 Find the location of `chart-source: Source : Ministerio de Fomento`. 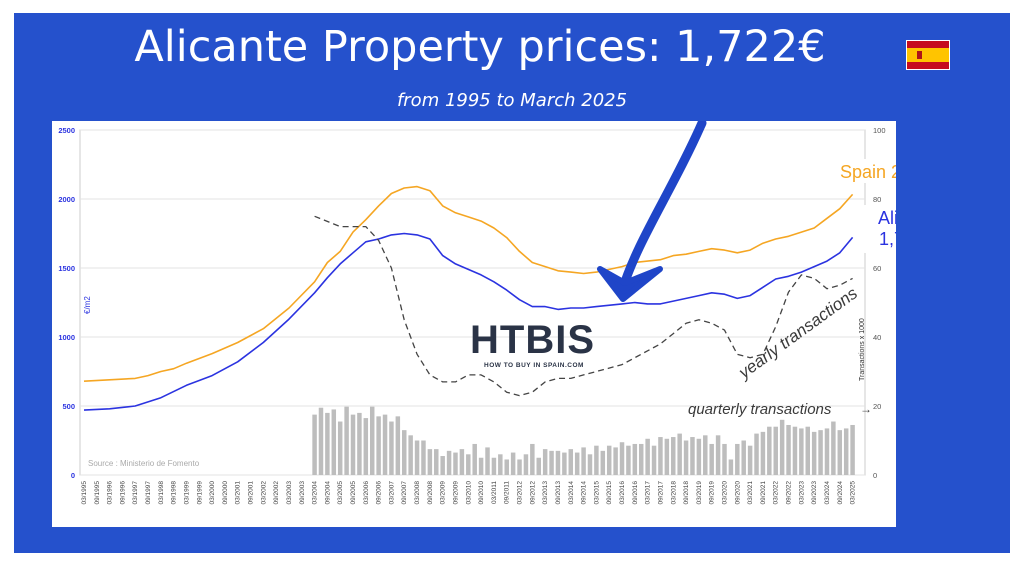

chart-source: Source : Ministerio de Fomento is located at coordinates (144, 463).